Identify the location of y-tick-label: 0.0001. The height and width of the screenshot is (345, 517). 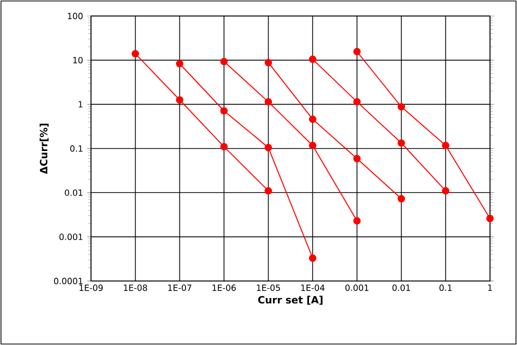
(68, 281).